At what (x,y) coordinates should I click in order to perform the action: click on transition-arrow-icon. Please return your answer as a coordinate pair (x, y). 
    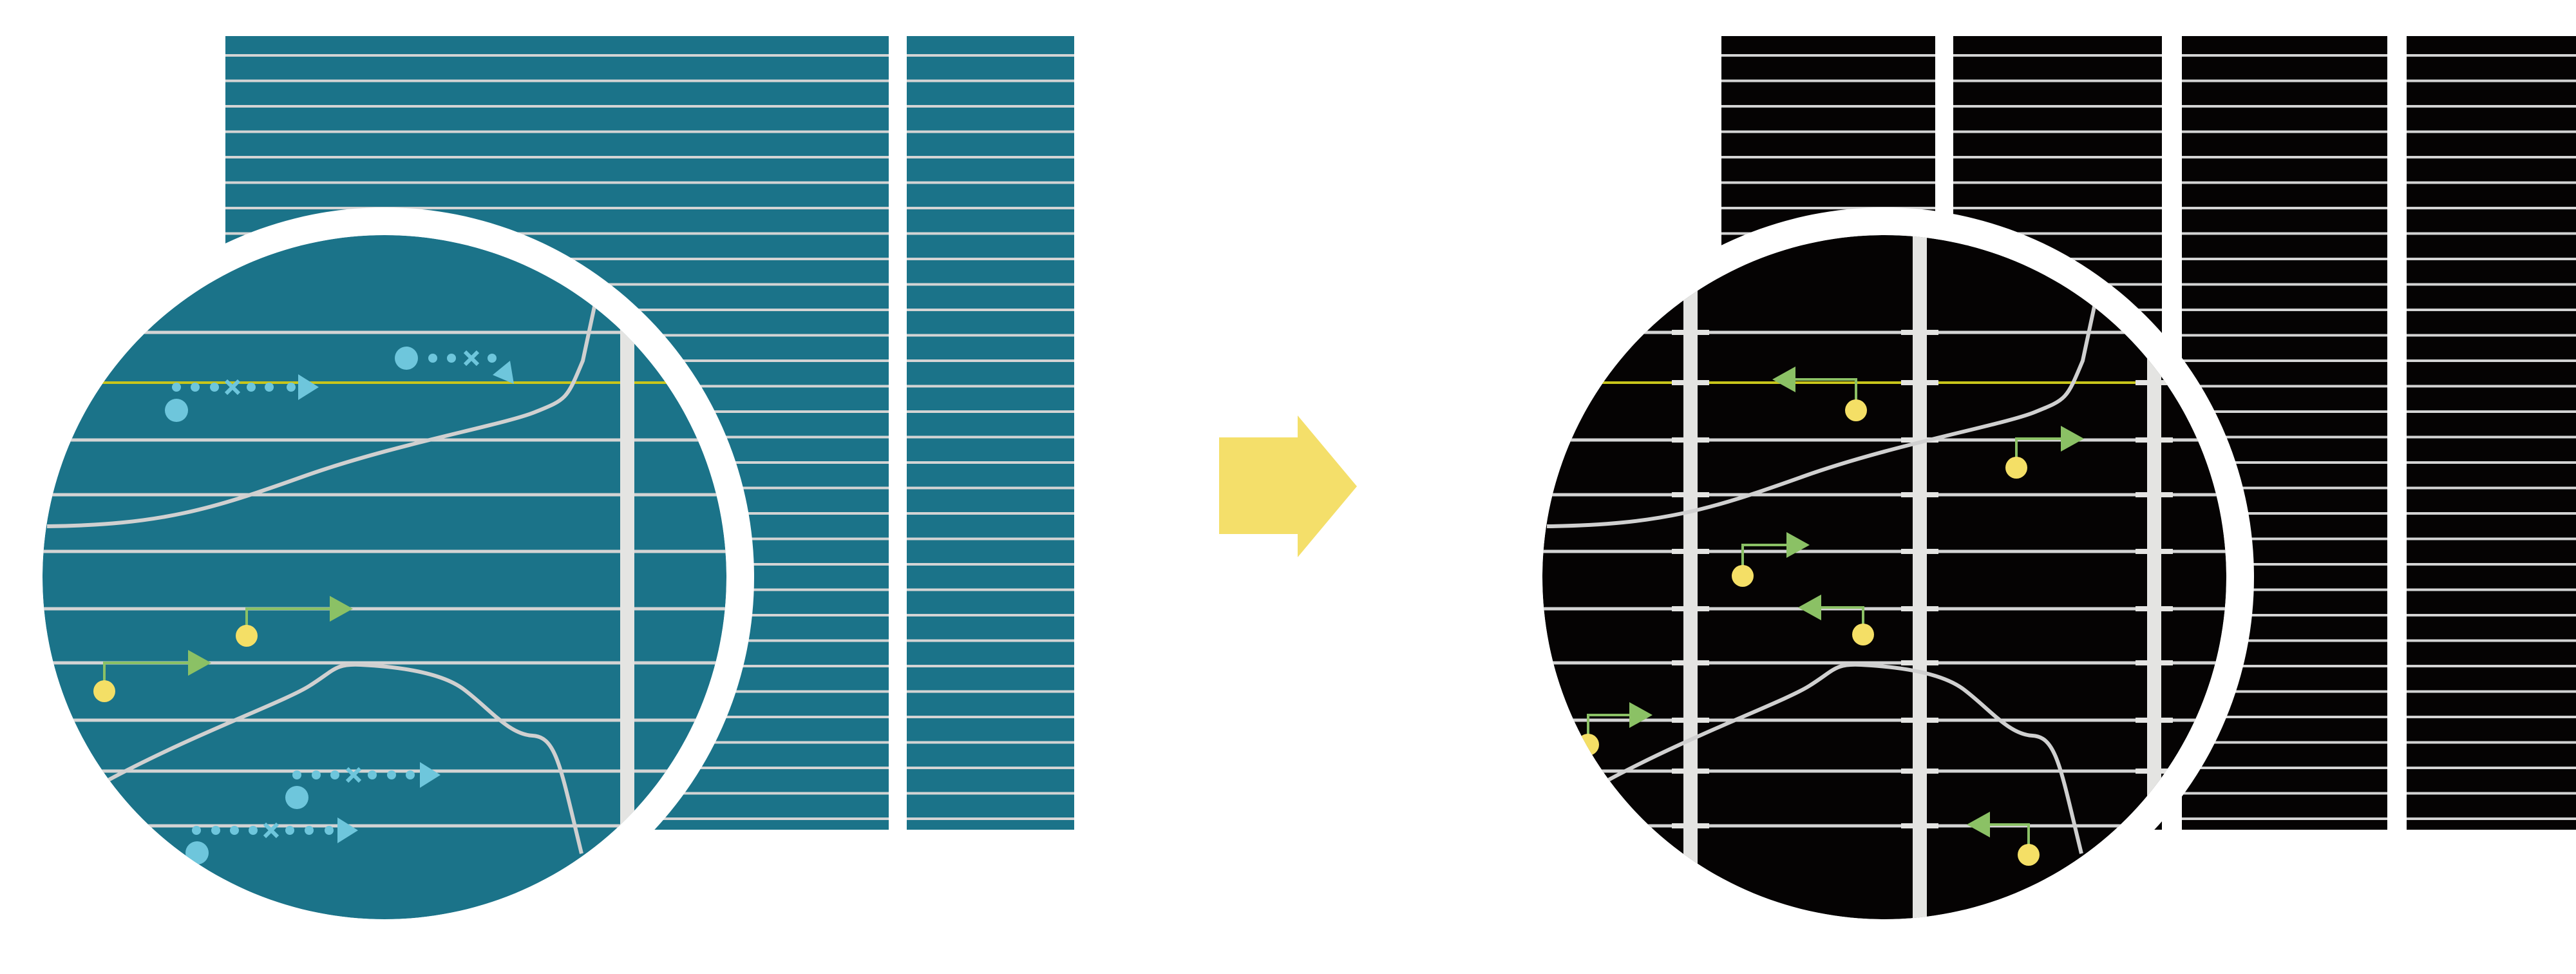
    Looking at the image, I should click on (1288, 486).